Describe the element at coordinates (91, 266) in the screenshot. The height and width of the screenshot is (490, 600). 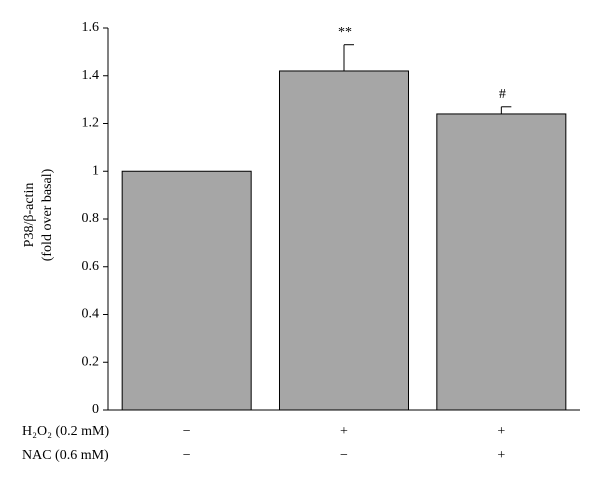
I see `y-tick-label: 0.6` at that location.